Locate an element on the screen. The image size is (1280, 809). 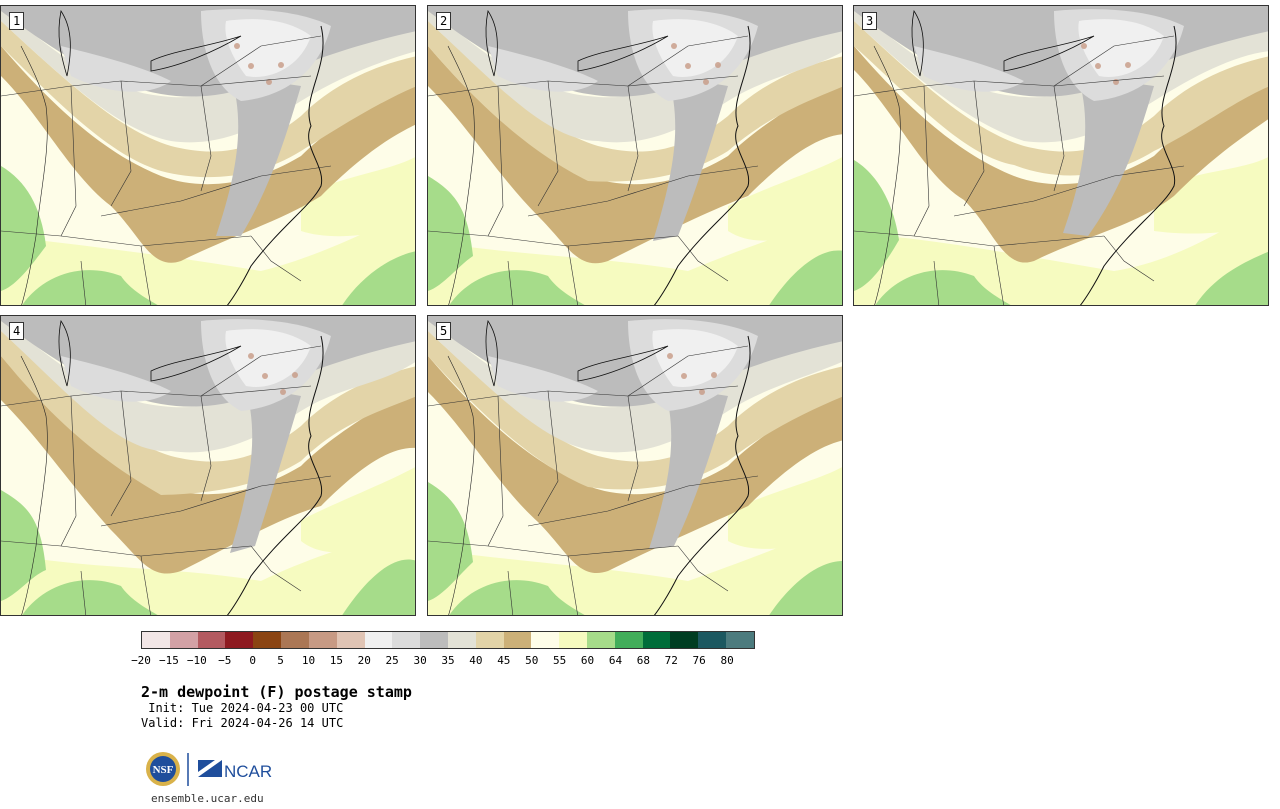
ncar-logo-icon: NCAR is located at coordinates (235, 770).